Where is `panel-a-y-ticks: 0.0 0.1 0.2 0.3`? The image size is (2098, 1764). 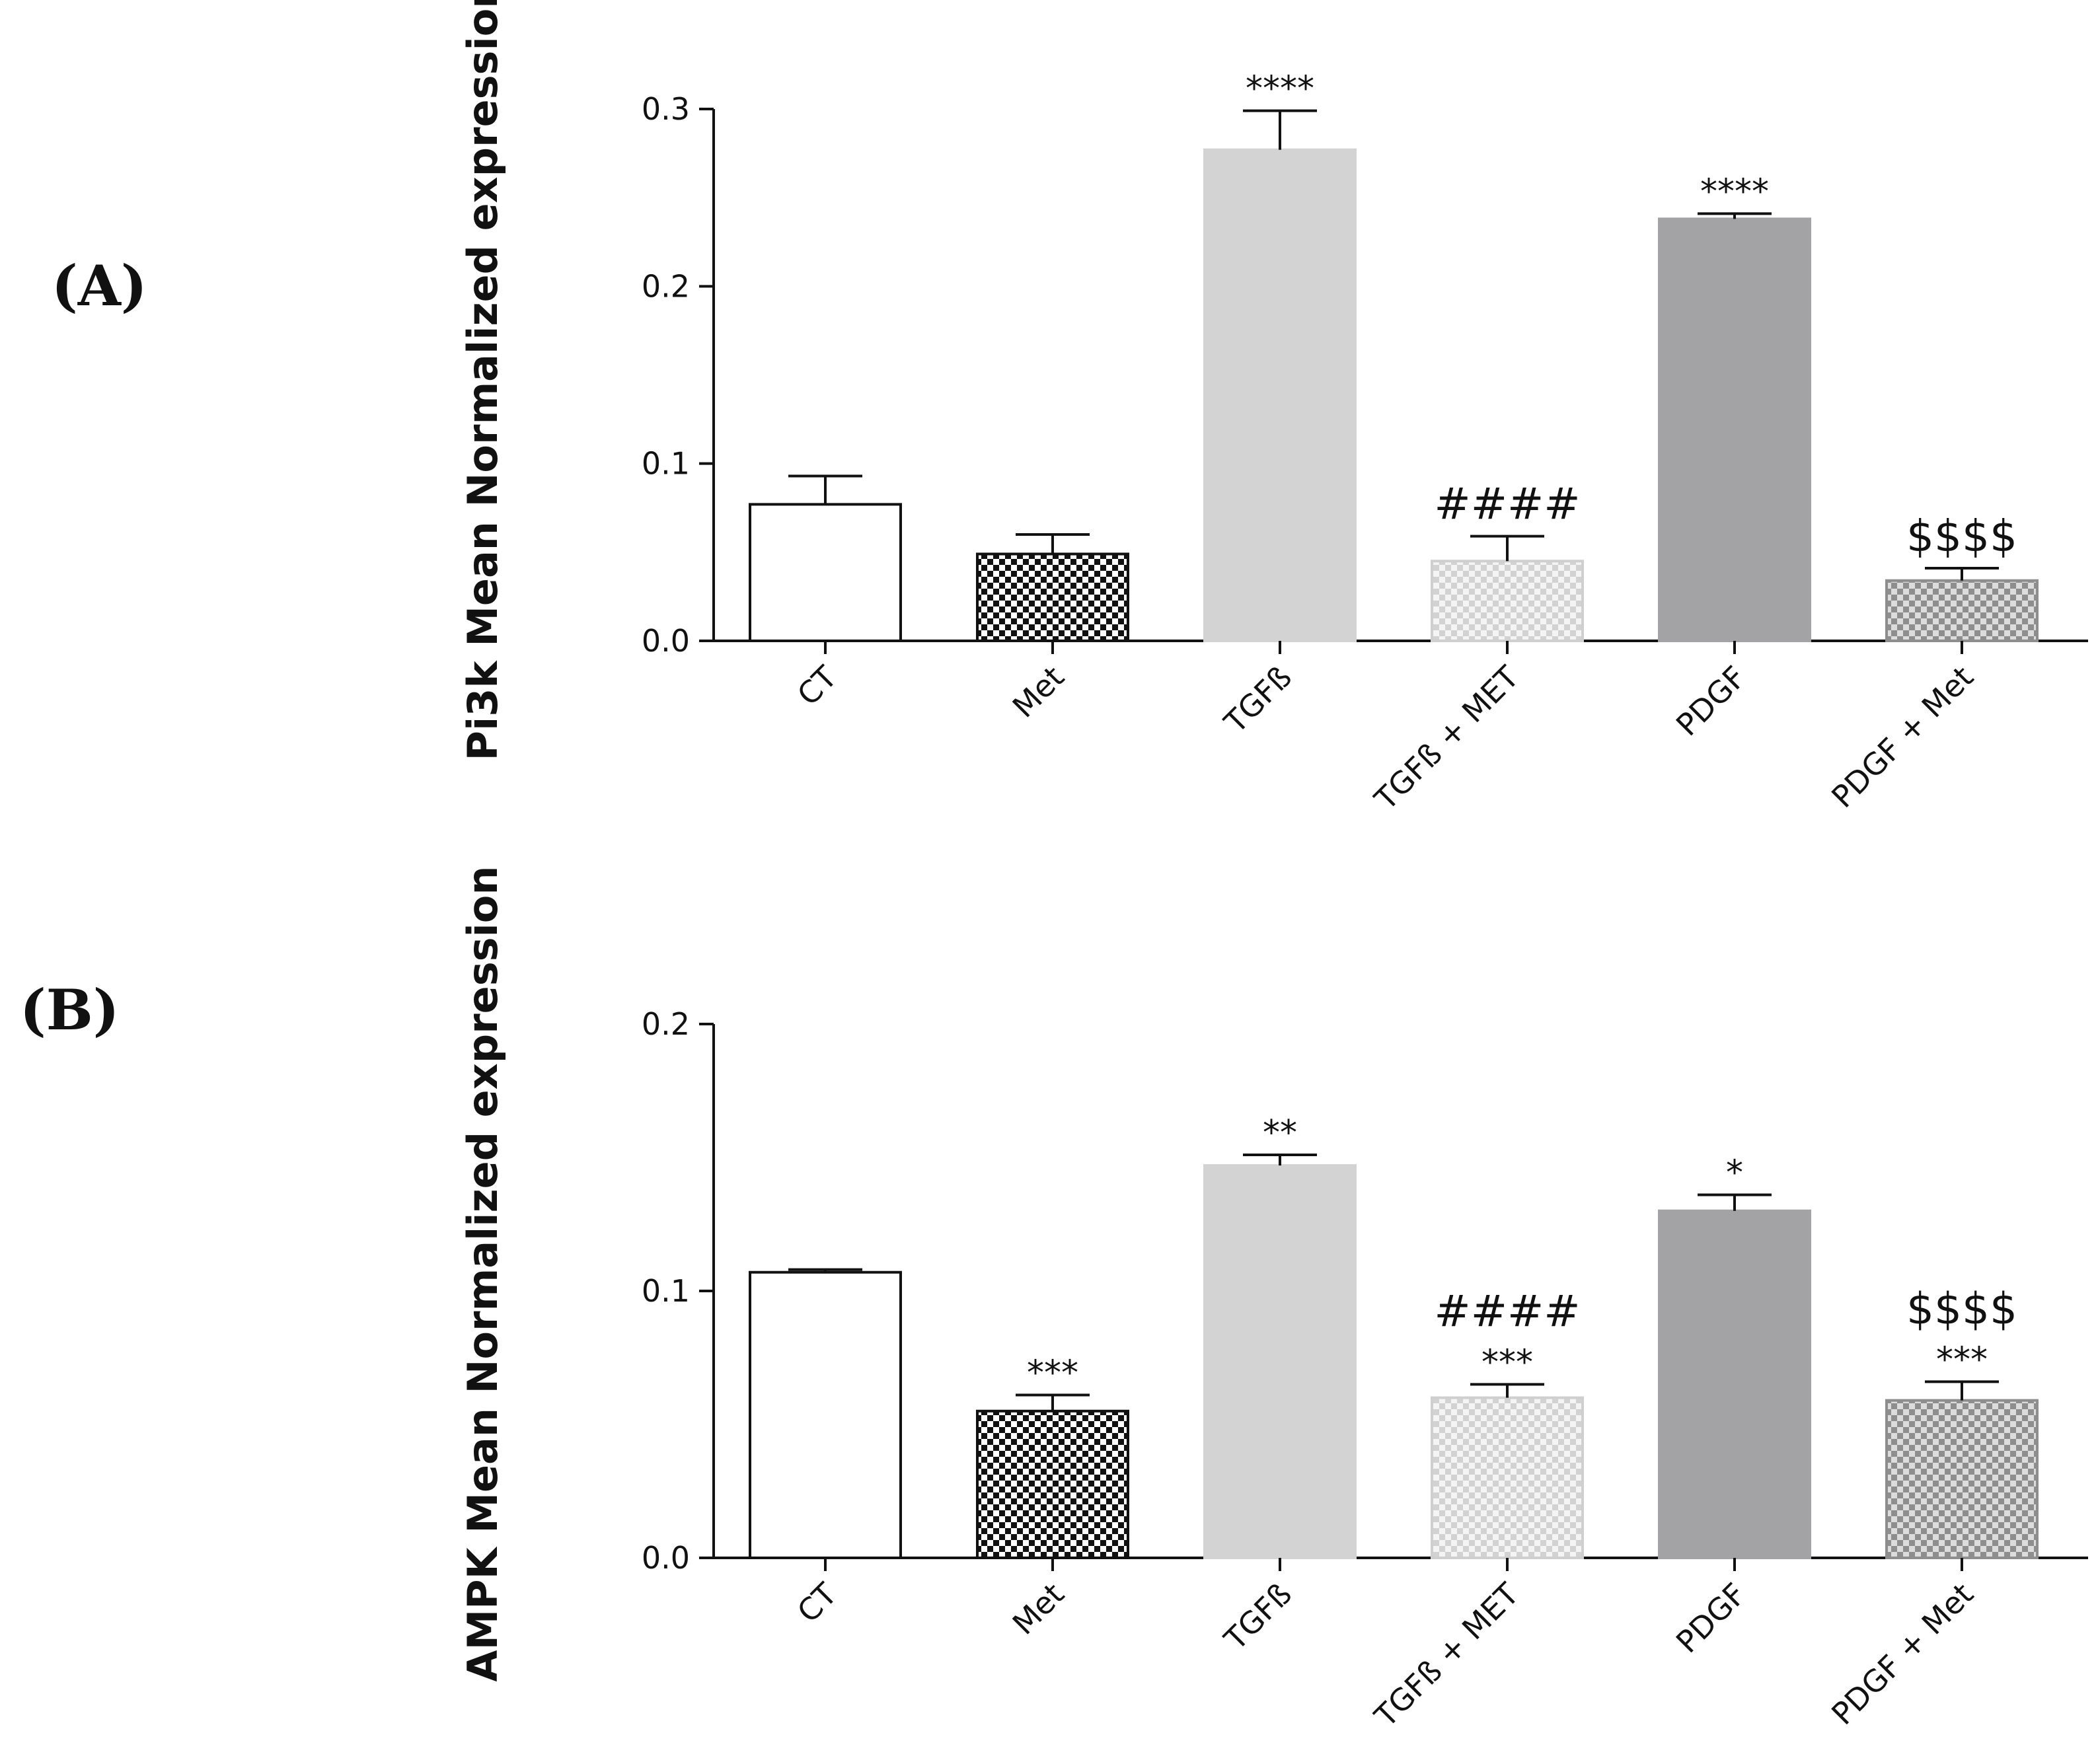
panel-a-y-ticks: 0.0 0.1 0.2 0.3 is located at coordinates (678, 375).